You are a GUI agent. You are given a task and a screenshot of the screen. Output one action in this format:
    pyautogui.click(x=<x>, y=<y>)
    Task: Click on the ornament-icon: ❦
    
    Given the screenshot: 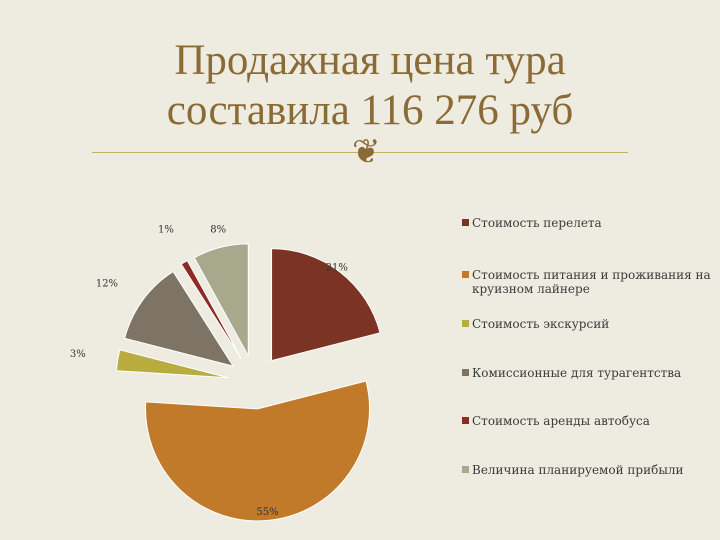 What is the action you would take?
    pyautogui.click(x=366, y=152)
    